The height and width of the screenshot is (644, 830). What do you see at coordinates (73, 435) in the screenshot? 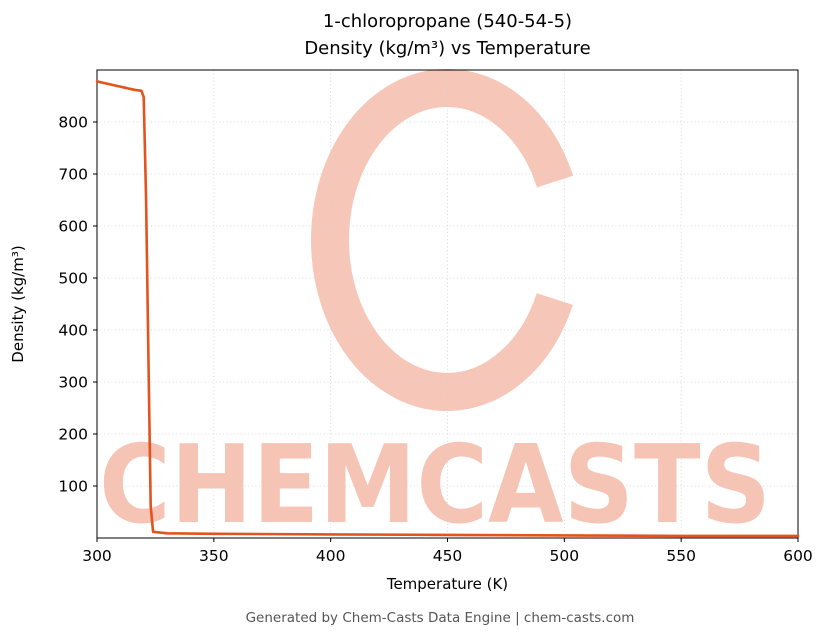
I see `y-tick-label: 200` at bounding box center [73, 435].